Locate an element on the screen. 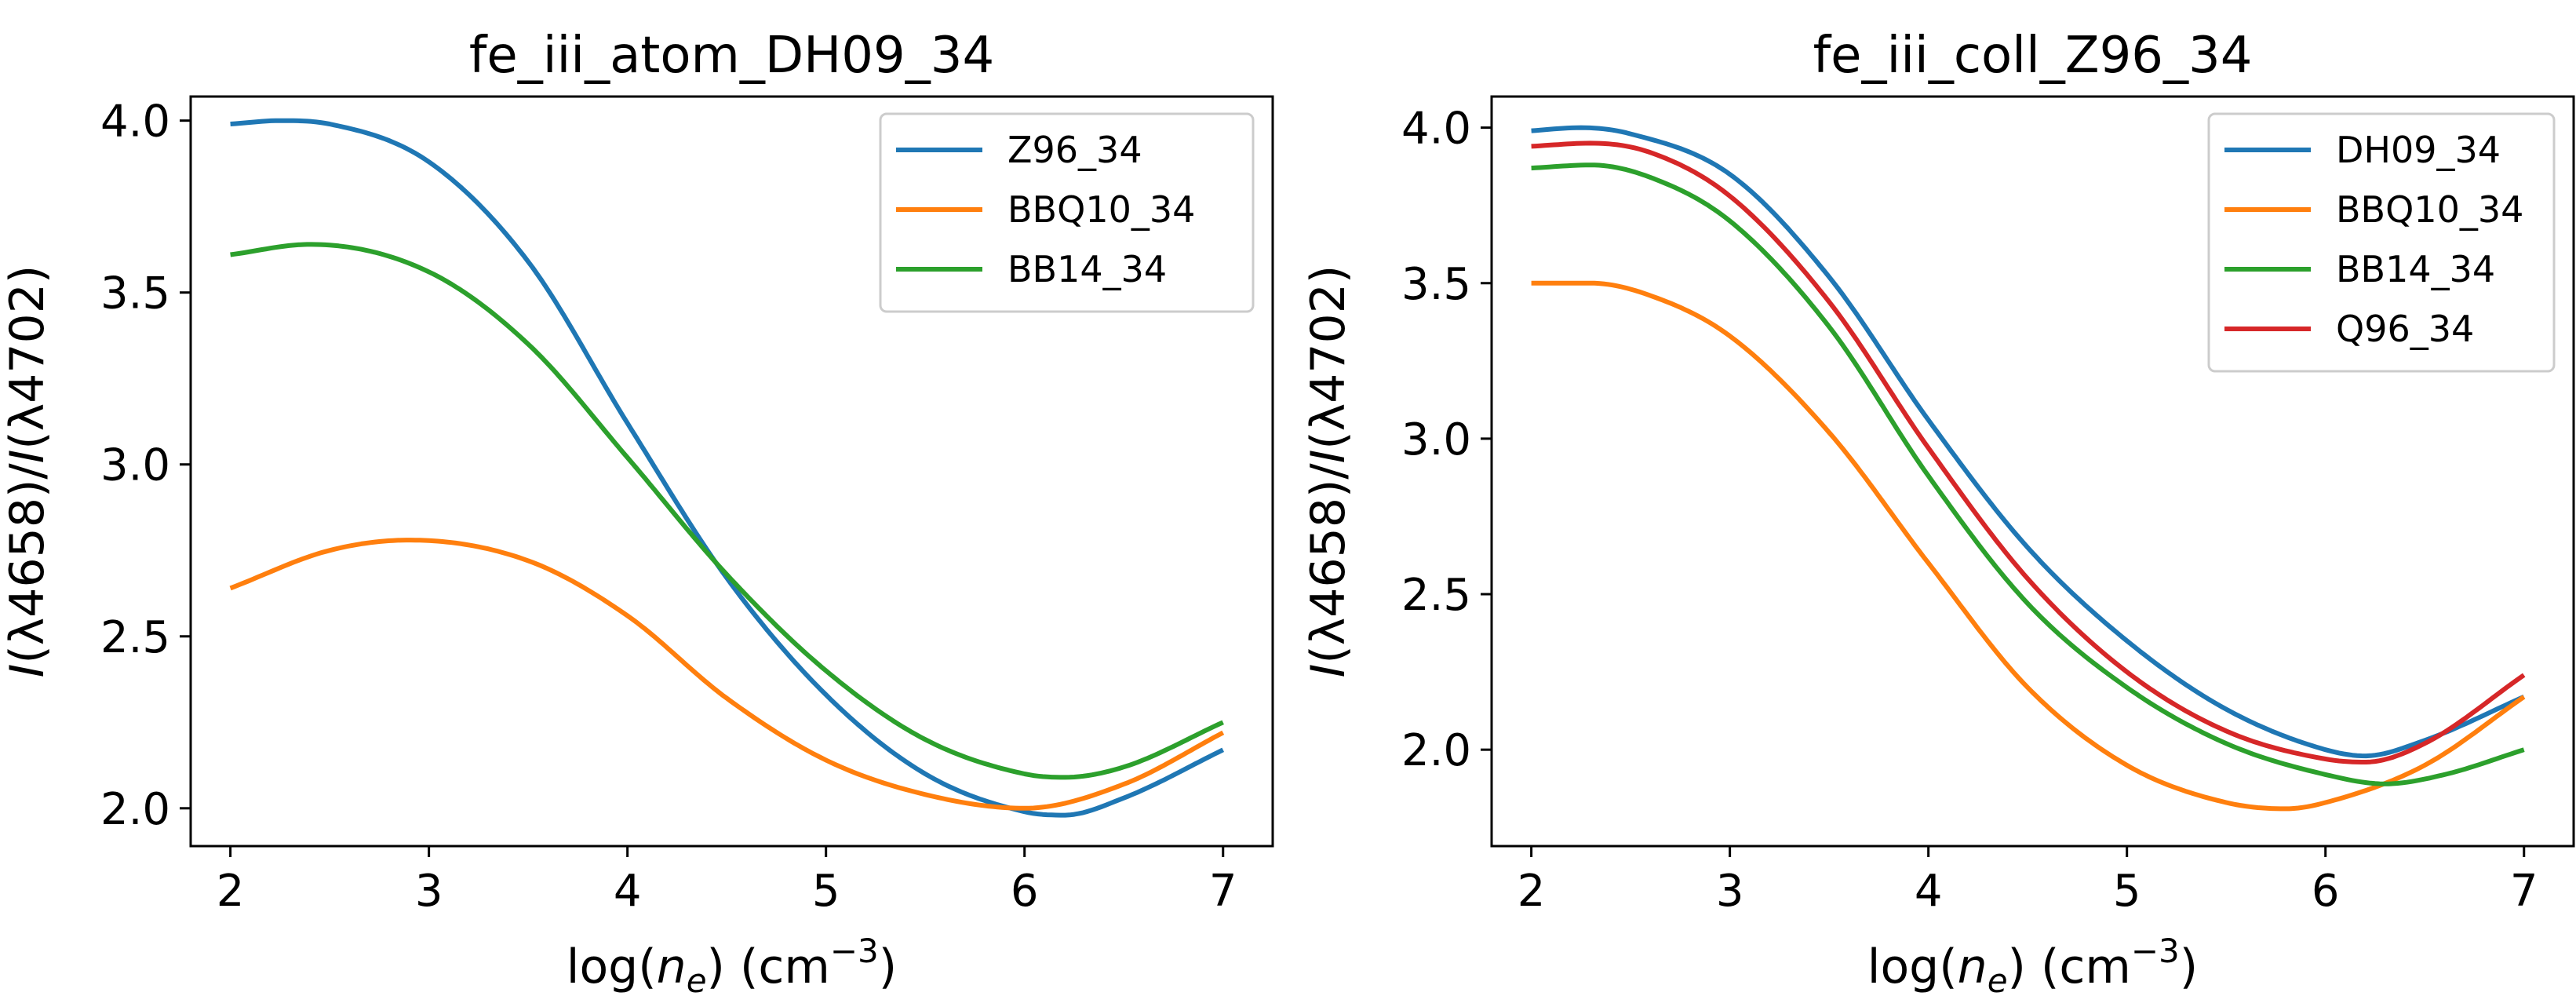 The height and width of the screenshot is (1007, 2576). legend: DH09_34 BBQ10_34 BB14_34 Q96_34 is located at coordinates (2381, 242).